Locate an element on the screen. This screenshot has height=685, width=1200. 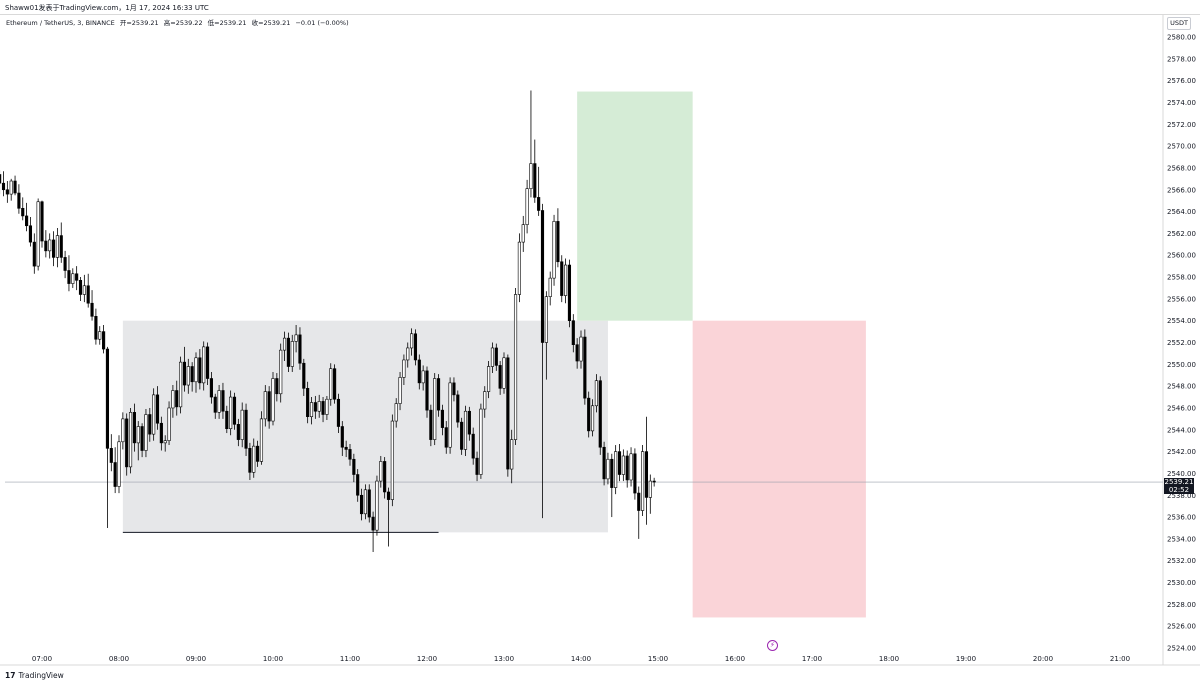
currency-button: USDT is located at coordinates (1179, 23).